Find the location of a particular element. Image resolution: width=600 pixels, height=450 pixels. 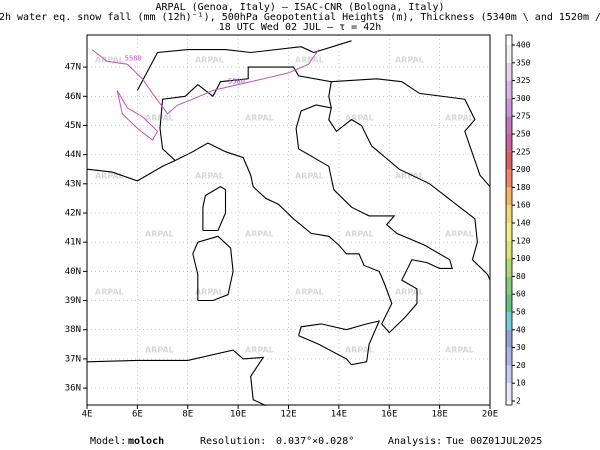

y-tick-label: 40N is located at coordinates (73, 272).